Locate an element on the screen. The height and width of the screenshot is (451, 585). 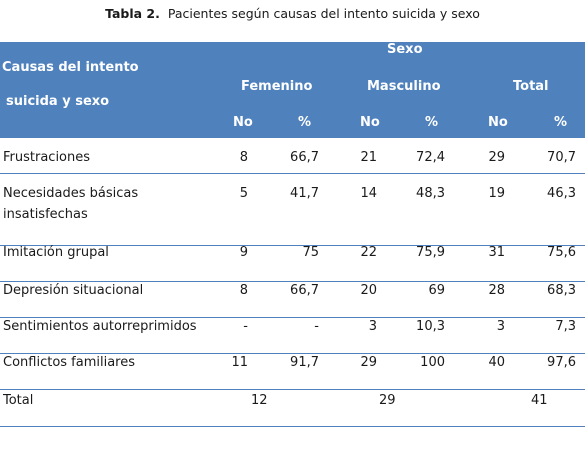
row-value: 75,6 is located at coordinates (561, 252).